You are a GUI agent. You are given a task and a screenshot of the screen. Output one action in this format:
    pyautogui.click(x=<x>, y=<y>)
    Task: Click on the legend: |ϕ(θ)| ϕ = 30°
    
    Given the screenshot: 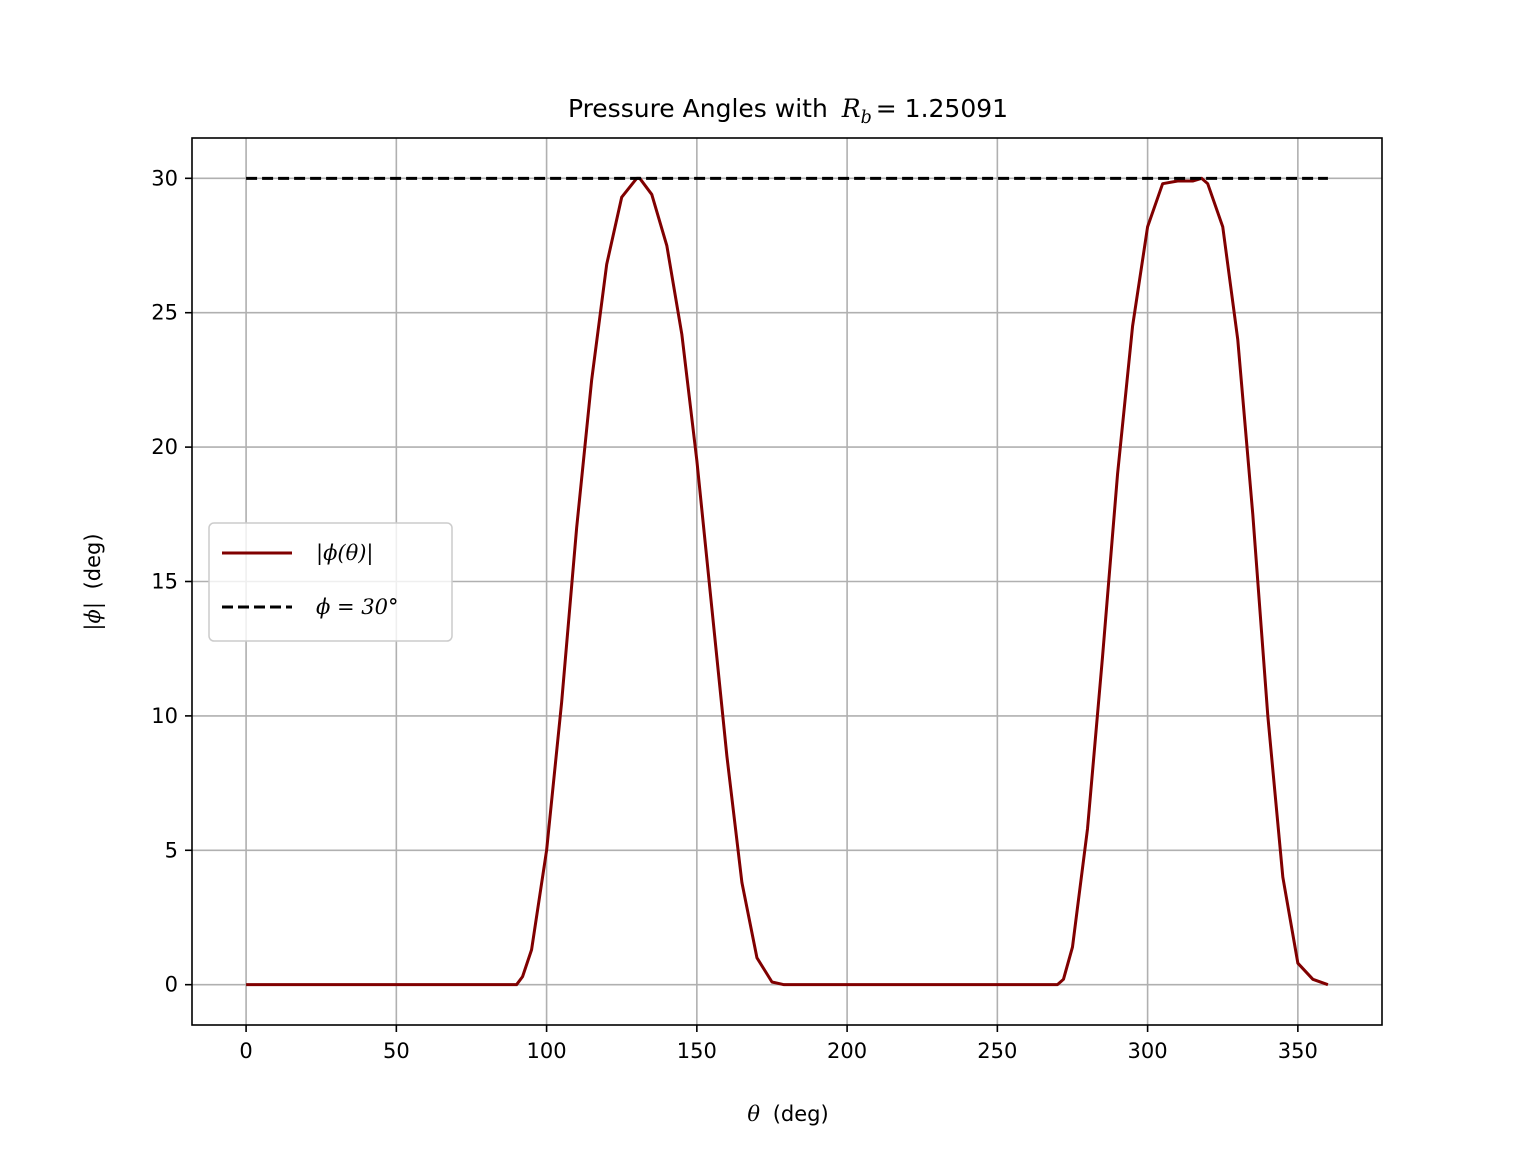 What is the action you would take?
    pyautogui.click(x=330, y=582)
    